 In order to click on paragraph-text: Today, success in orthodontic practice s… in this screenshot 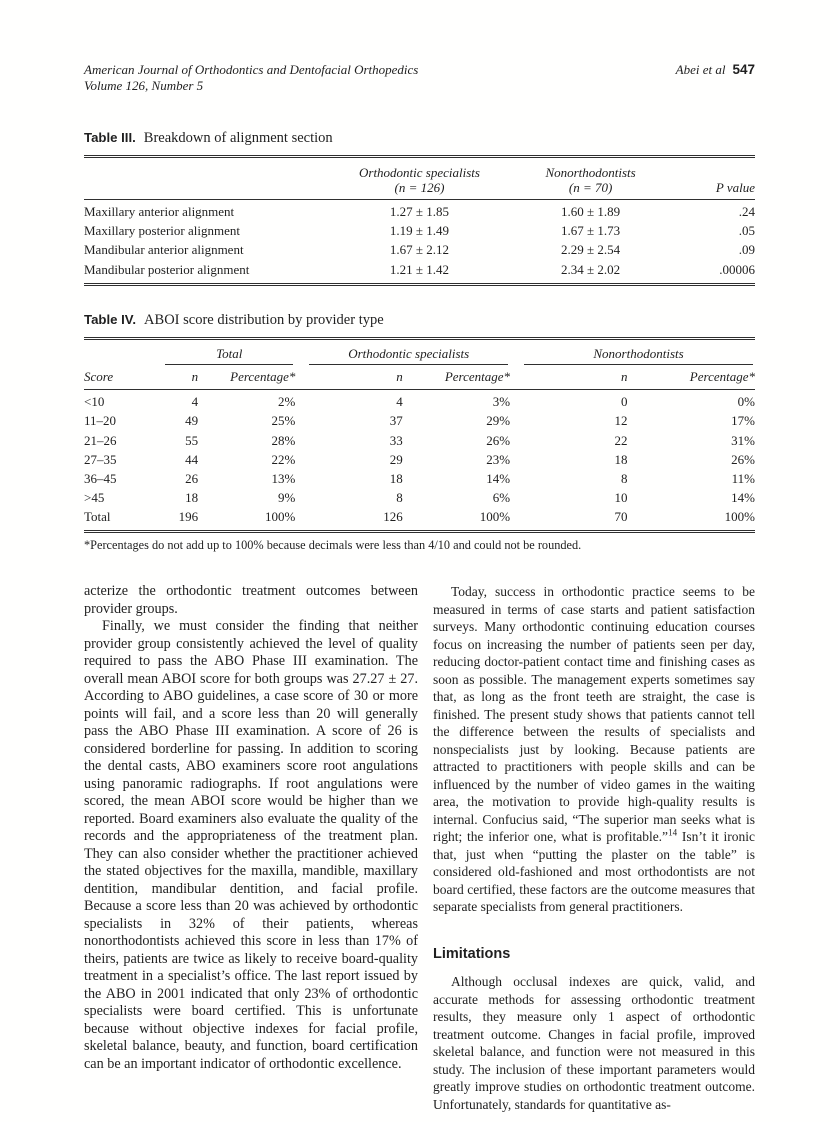, I will do `click(594, 714)`.